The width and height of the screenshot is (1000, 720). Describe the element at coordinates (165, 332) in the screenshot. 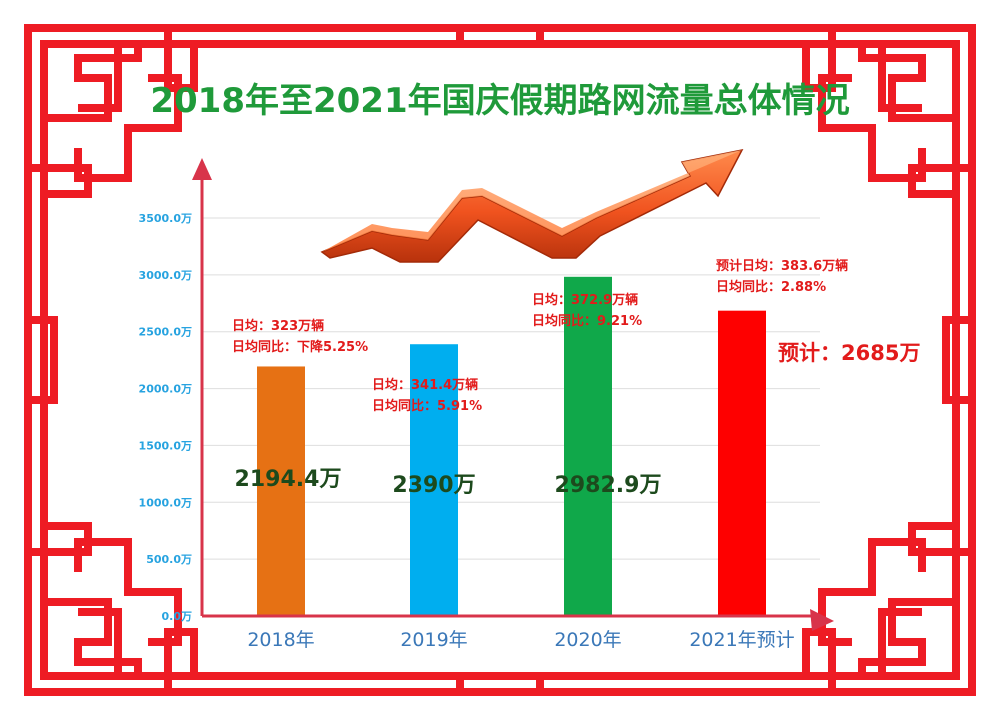

I see `y-tick-label: 2500.0万` at that location.